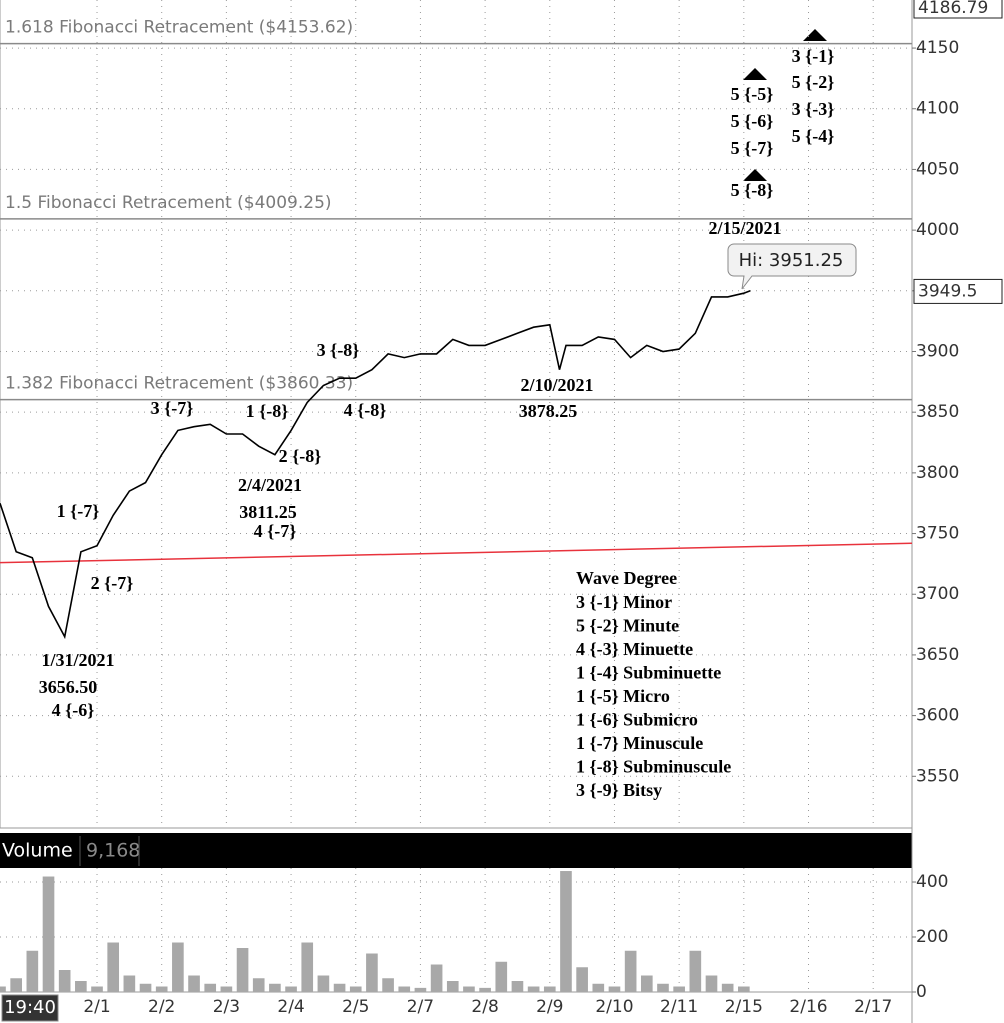 Image resolution: width=1004 pixels, height=1023 pixels. Describe the element at coordinates (161, 1007) in the screenshot. I see `x-tick-label: 2/2` at that location.